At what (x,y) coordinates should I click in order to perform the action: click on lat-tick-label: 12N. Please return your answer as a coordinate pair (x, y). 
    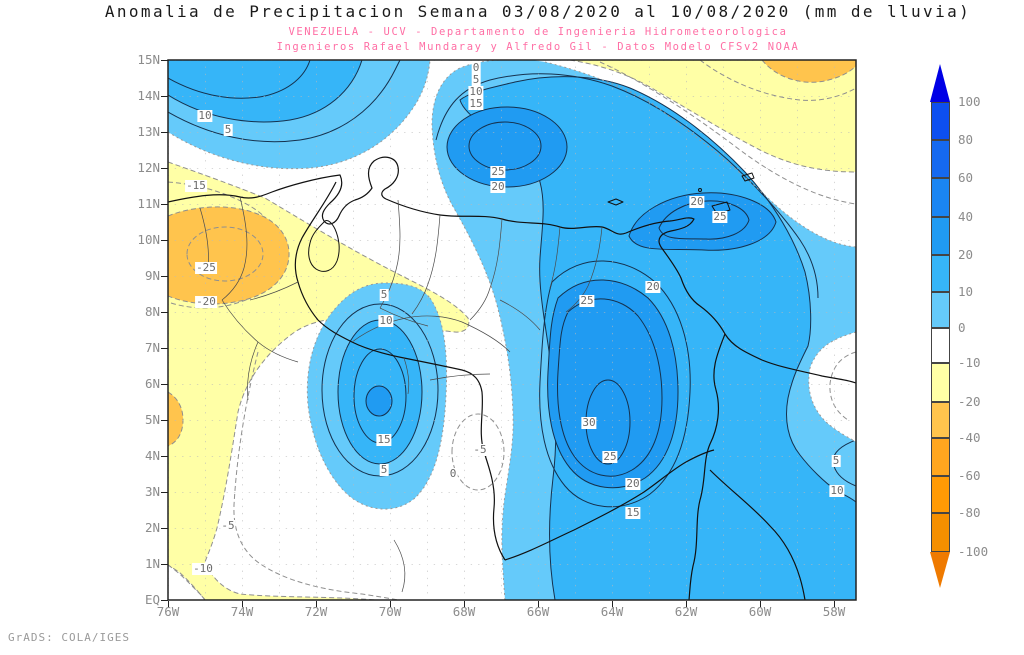
    Looking at the image, I should click on (148, 167).